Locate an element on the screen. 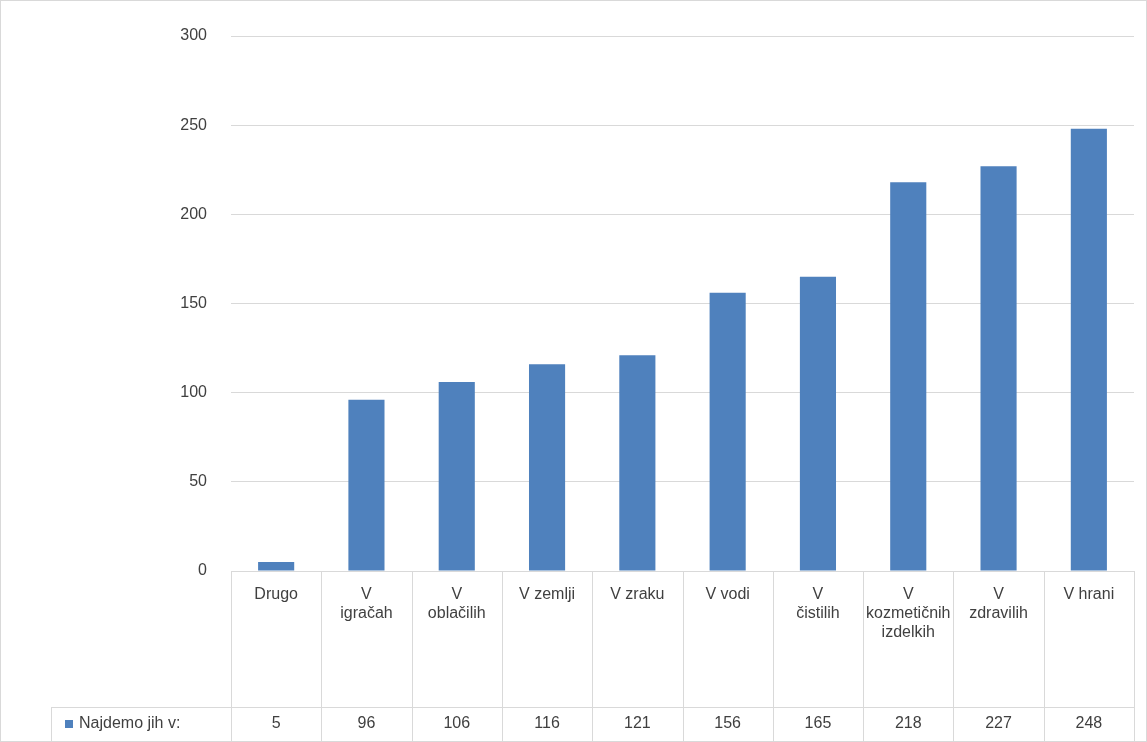 The image size is (1147, 742). data-label: 218 is located at coordinates (908, 723).